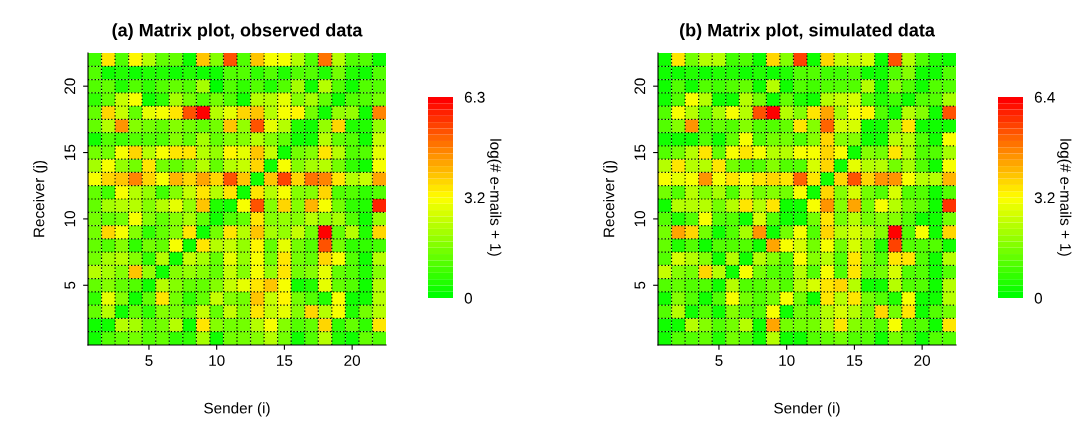 The width and height of the screenshot is (1078, 429). What do you see at coordinates (1044, 97) in the screenshot?
I see `color-bar-label: 6.4` at bounding box center [1044, 97].